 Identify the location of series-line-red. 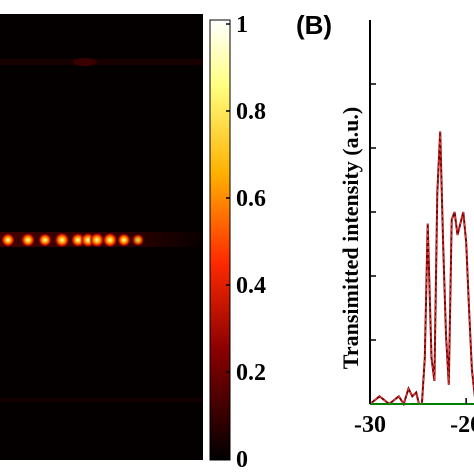
(421, 269).